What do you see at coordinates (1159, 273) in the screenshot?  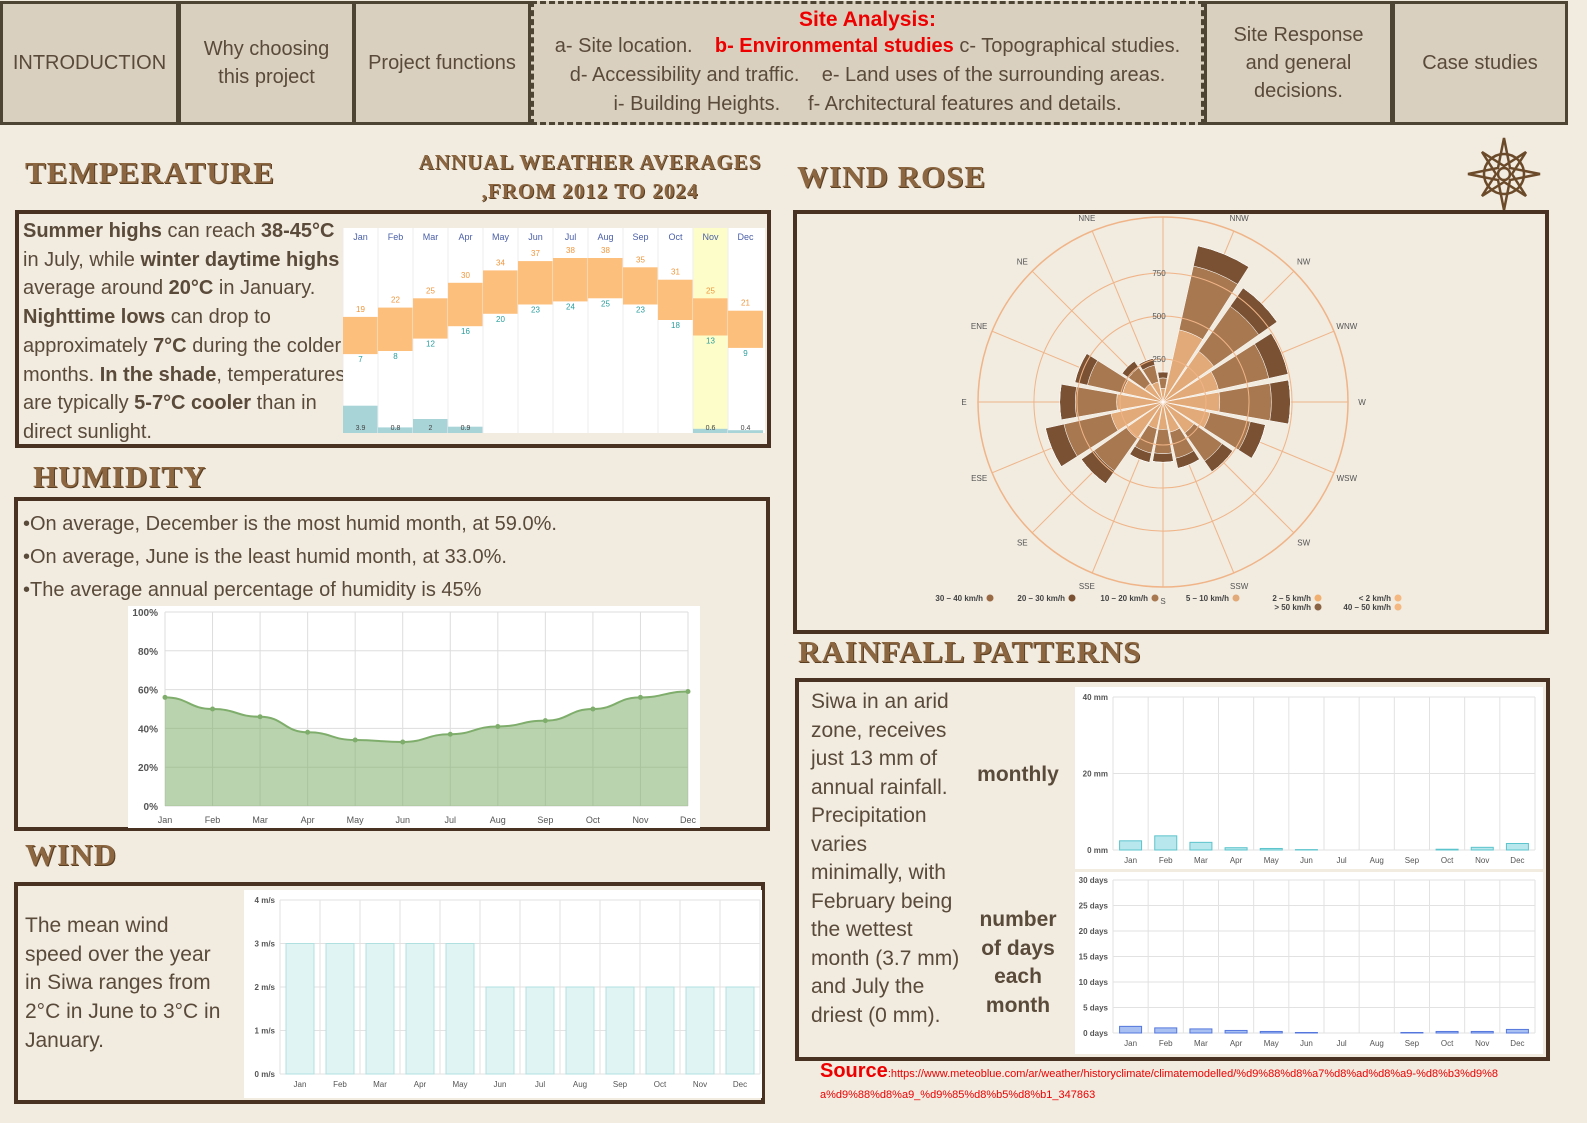 I see `r-tick-label: 750` at bounding box center [1159, 273].